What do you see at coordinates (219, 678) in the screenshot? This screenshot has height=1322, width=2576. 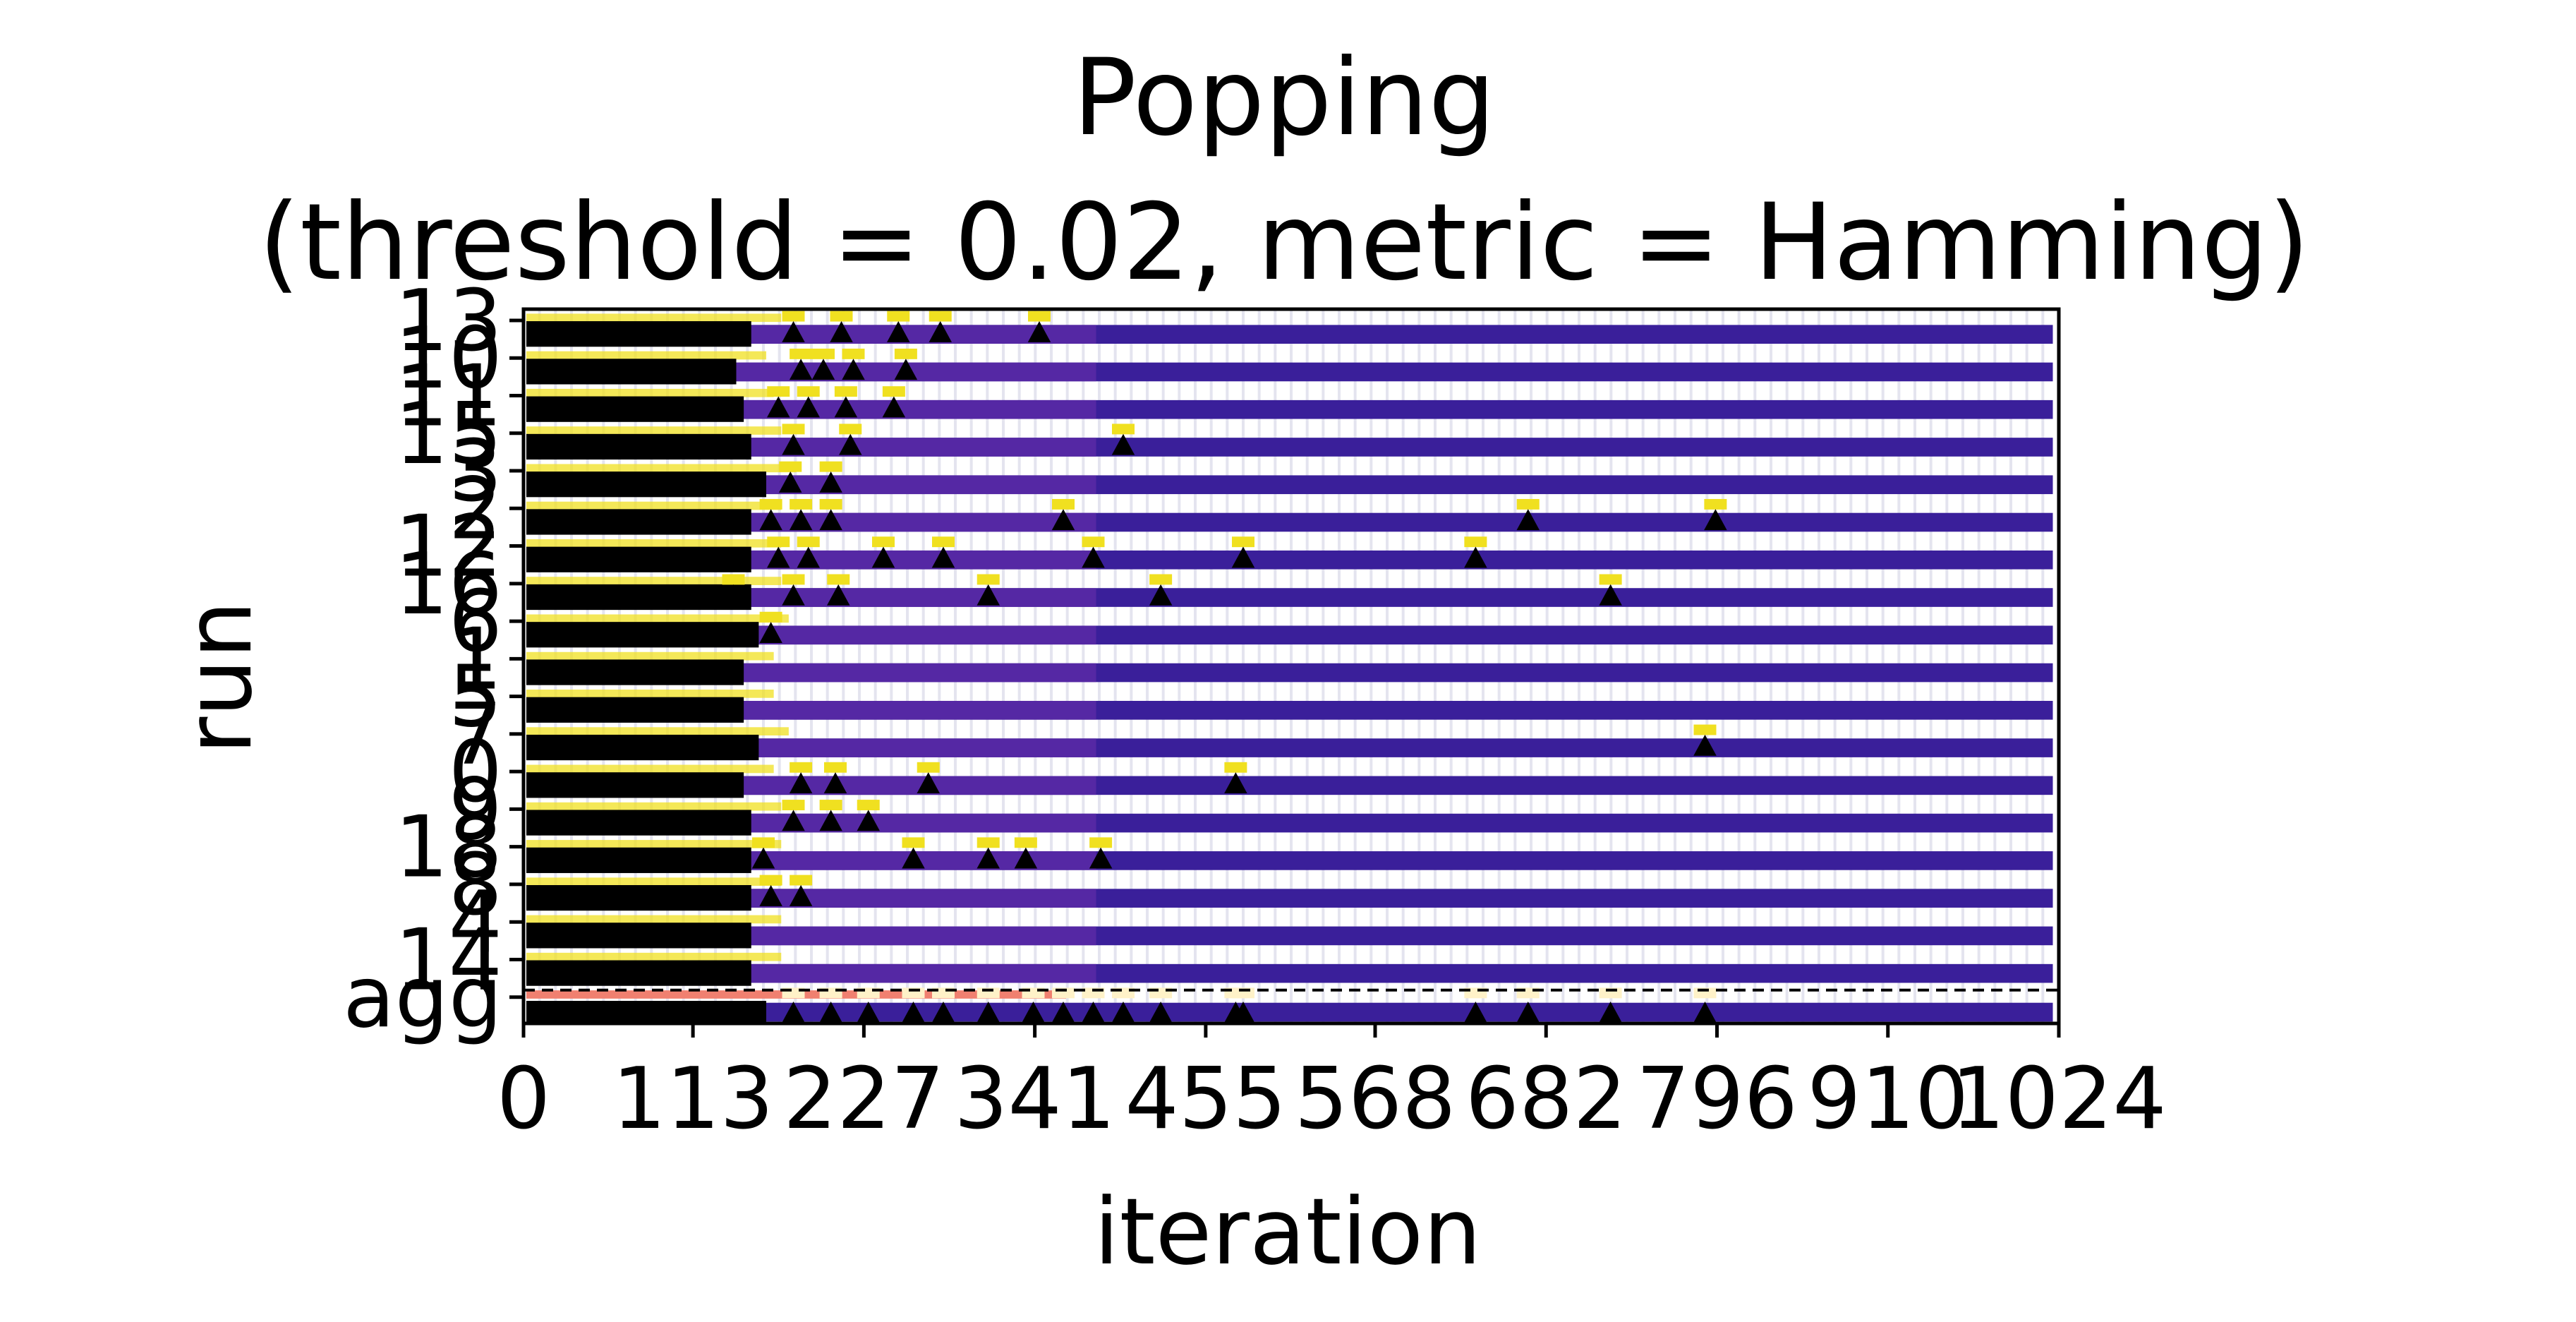 I see `y-axis-label: run` at bounding box center [219, 678].